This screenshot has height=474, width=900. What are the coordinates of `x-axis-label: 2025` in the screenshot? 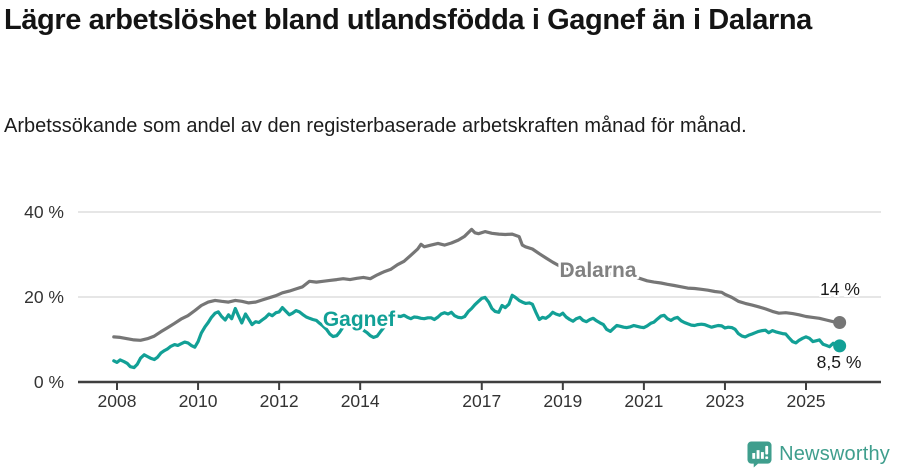 It's located at (806, 401).